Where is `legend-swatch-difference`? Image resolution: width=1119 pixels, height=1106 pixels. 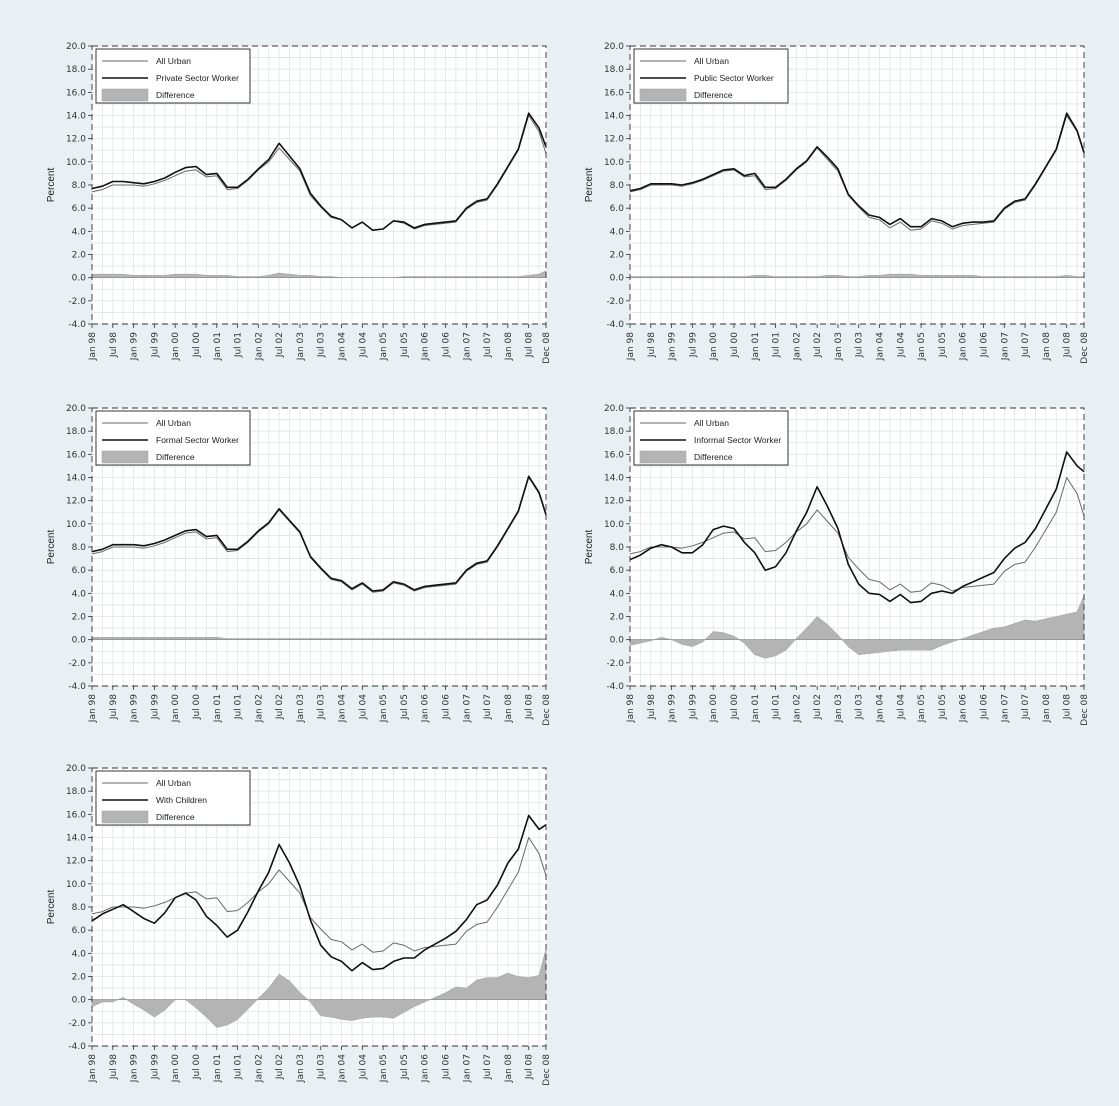 legend-swatch-difference is located at coordinates (125, 817).